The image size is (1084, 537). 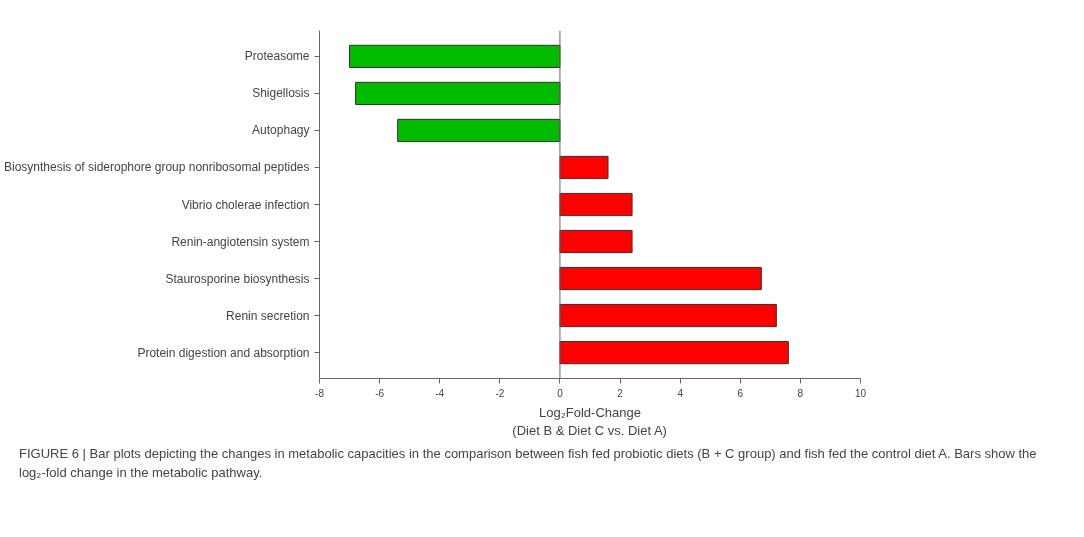 What do you see at coordinates (440, 393) in the screenshot?
I see `x-tick-label: -4` at bounding box center [440, 393].